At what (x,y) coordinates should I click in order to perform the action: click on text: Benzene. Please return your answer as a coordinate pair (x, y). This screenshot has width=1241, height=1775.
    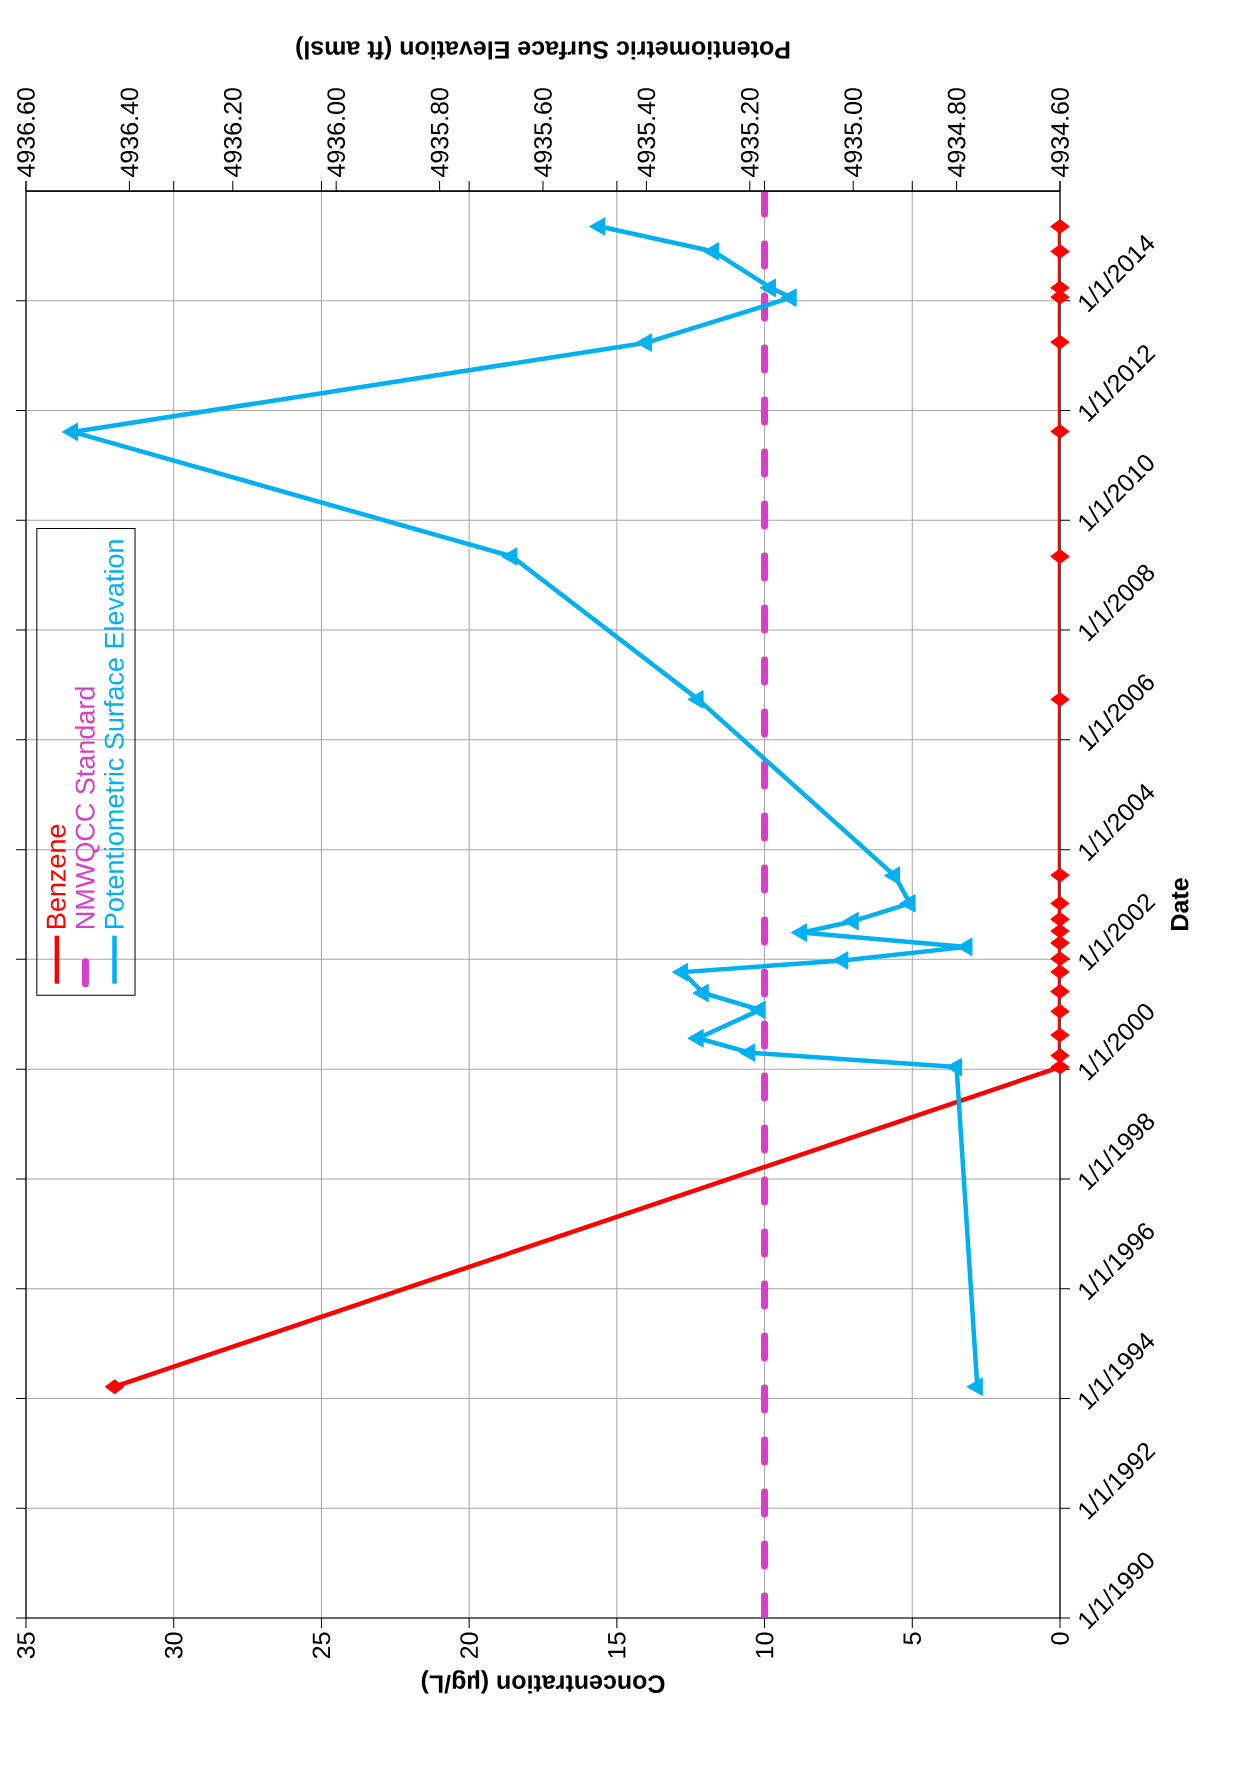
    Looking at the image, I should click on (56, 876).